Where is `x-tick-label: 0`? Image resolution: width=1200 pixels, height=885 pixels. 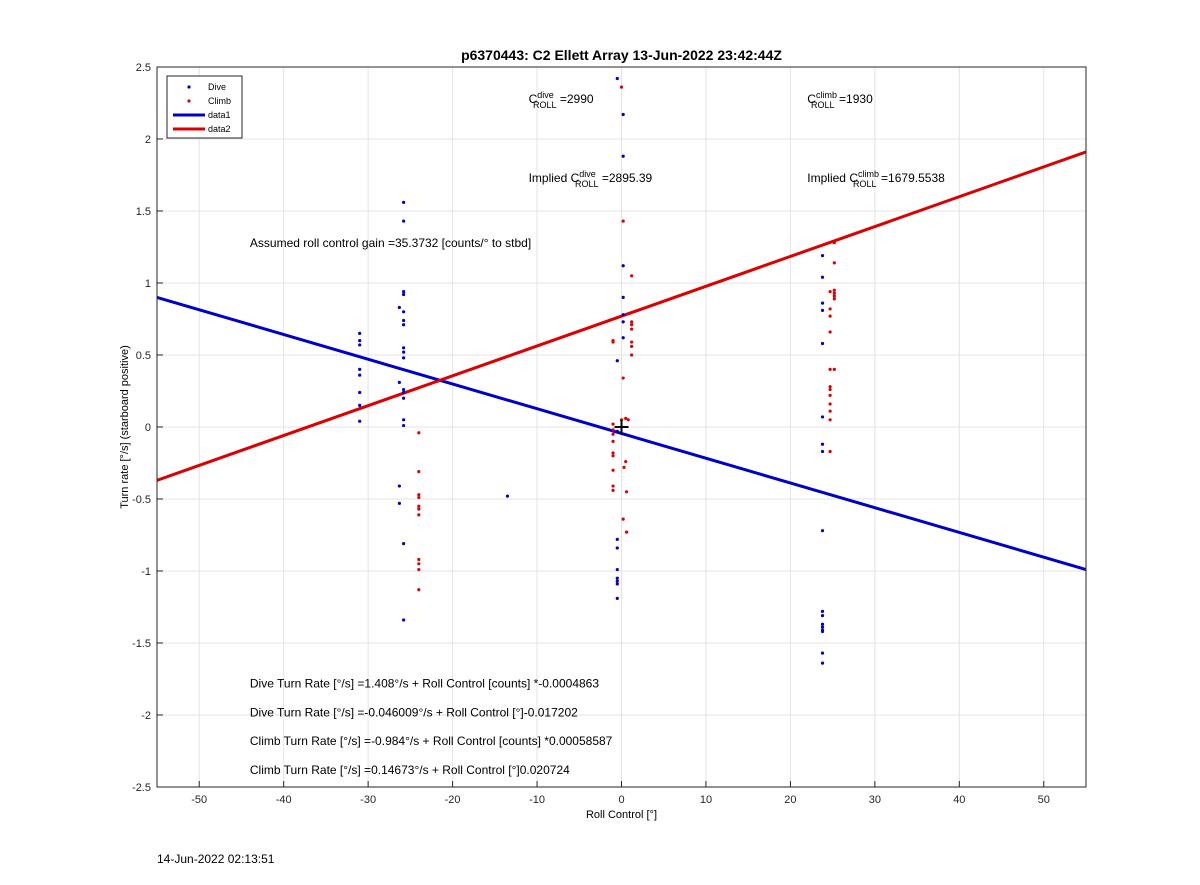 x-tick-label: 0 is located at coordinates (621, 800).